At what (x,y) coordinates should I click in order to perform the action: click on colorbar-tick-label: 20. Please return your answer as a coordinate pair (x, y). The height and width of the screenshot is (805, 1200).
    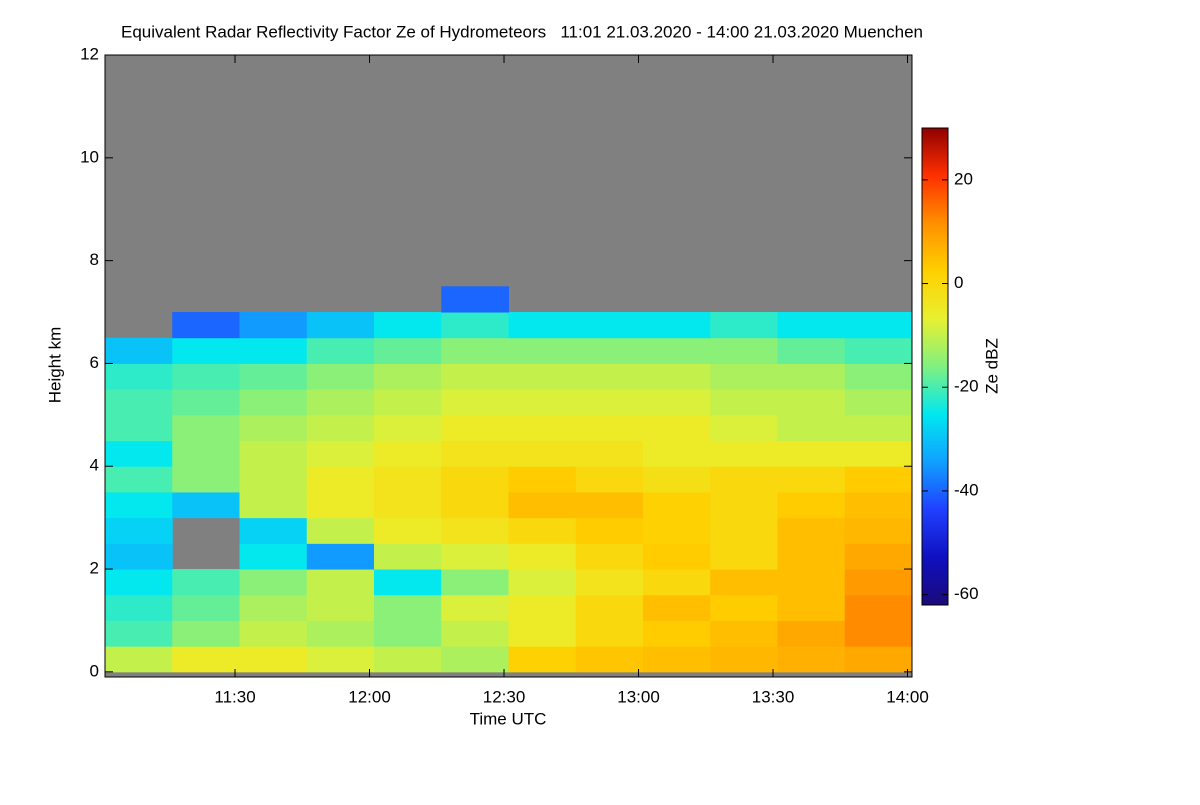
    Looking at the image, I should click on (963, 178).